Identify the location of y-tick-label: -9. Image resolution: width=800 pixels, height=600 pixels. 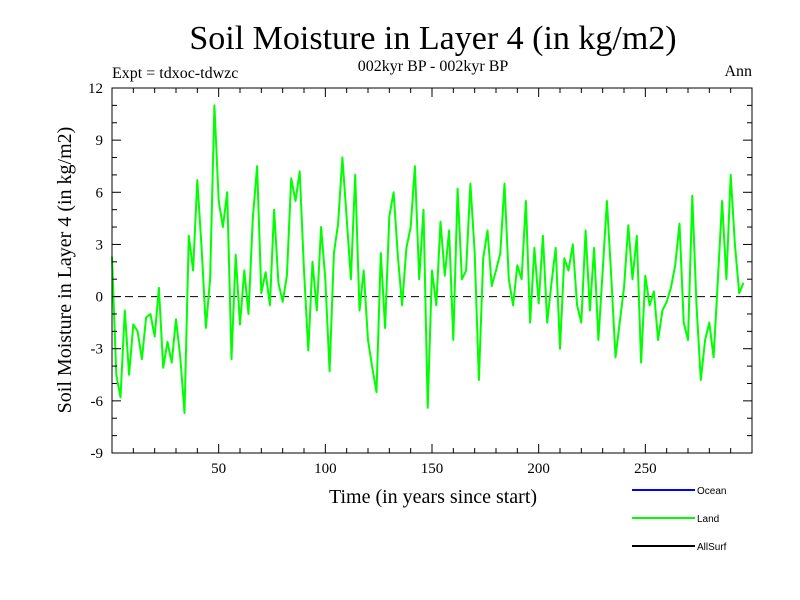
(97, 454).